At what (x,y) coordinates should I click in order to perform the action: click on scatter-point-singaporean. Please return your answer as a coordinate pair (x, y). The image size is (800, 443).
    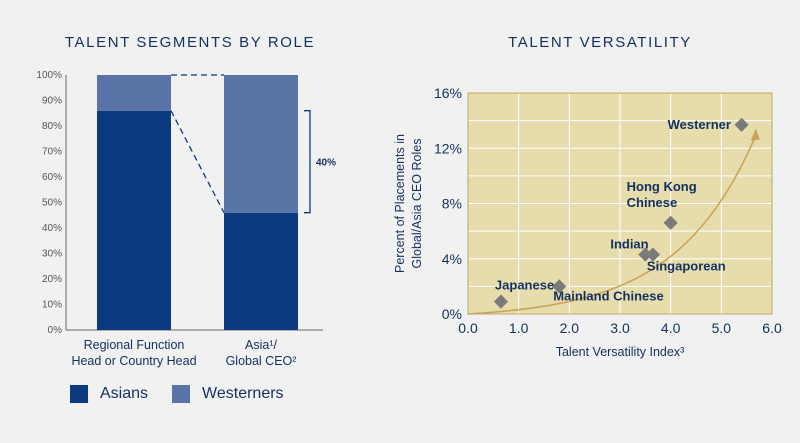
    Looking at the image, I should click on (653, 254).